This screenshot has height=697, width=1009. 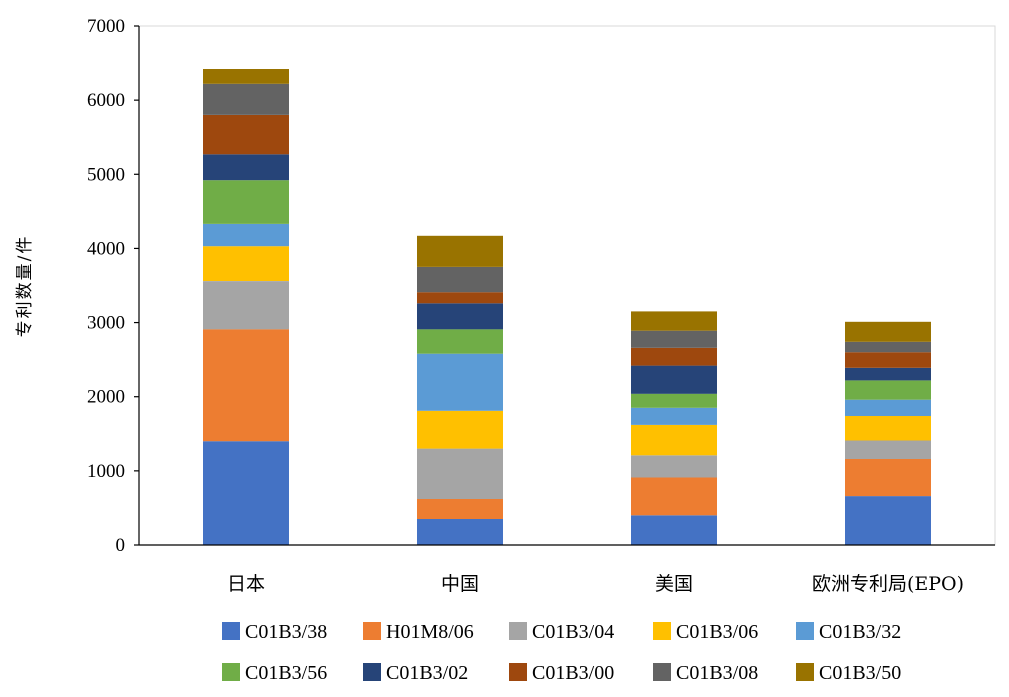 I want to click on legend-item: C01B3/08, so click(x=705, y=673).